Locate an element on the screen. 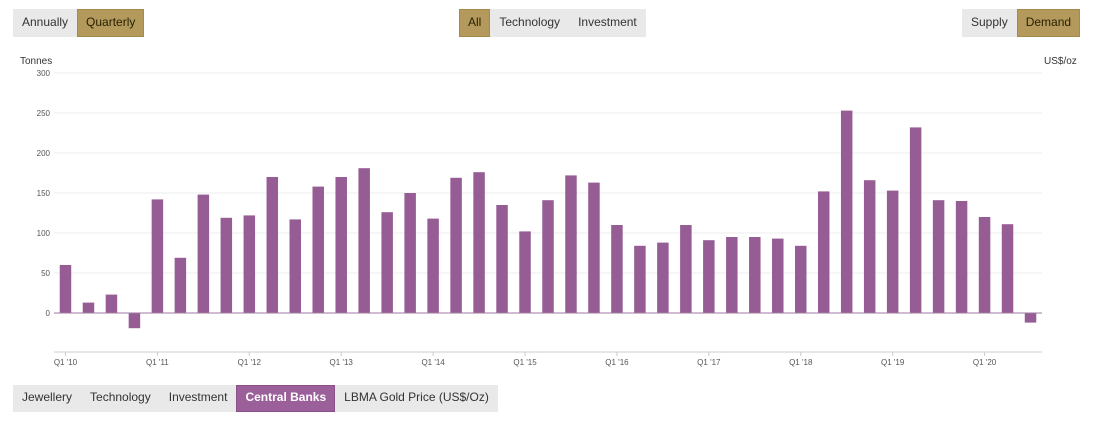 The image size is (1100, 421). flow-demand-button: Demand is located at coordinates (1048, 23).